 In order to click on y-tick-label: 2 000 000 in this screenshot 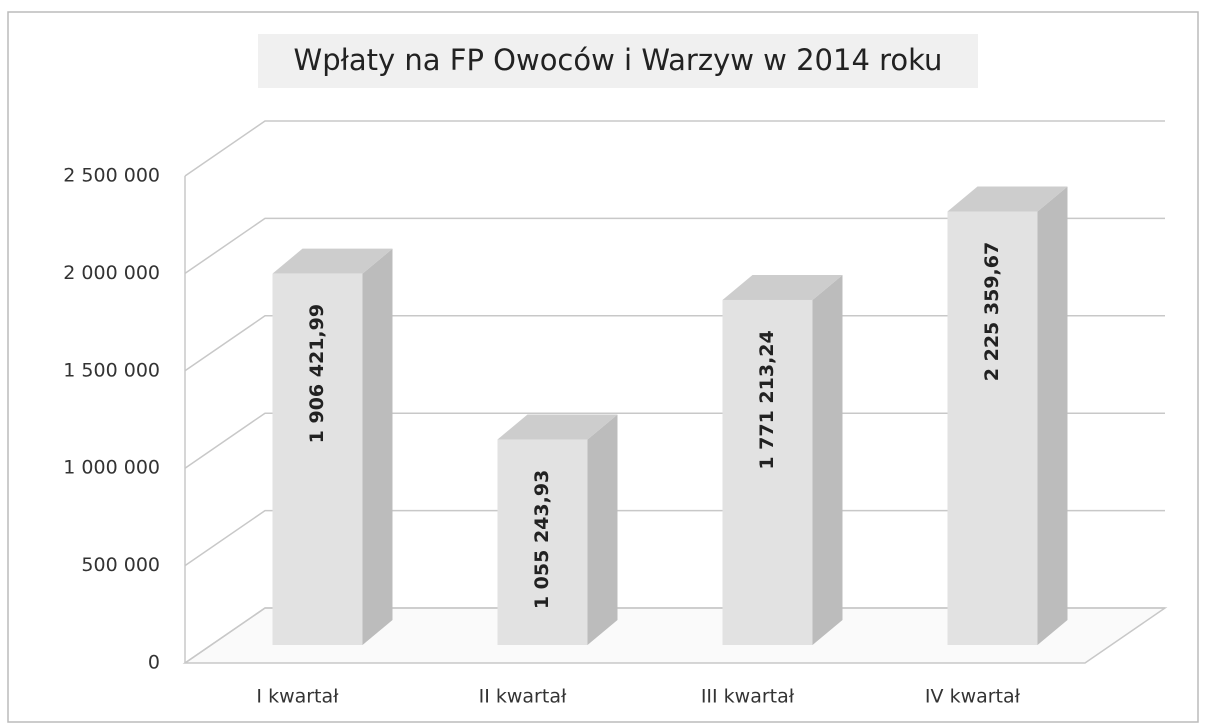, I will do `click(111, 273)`.